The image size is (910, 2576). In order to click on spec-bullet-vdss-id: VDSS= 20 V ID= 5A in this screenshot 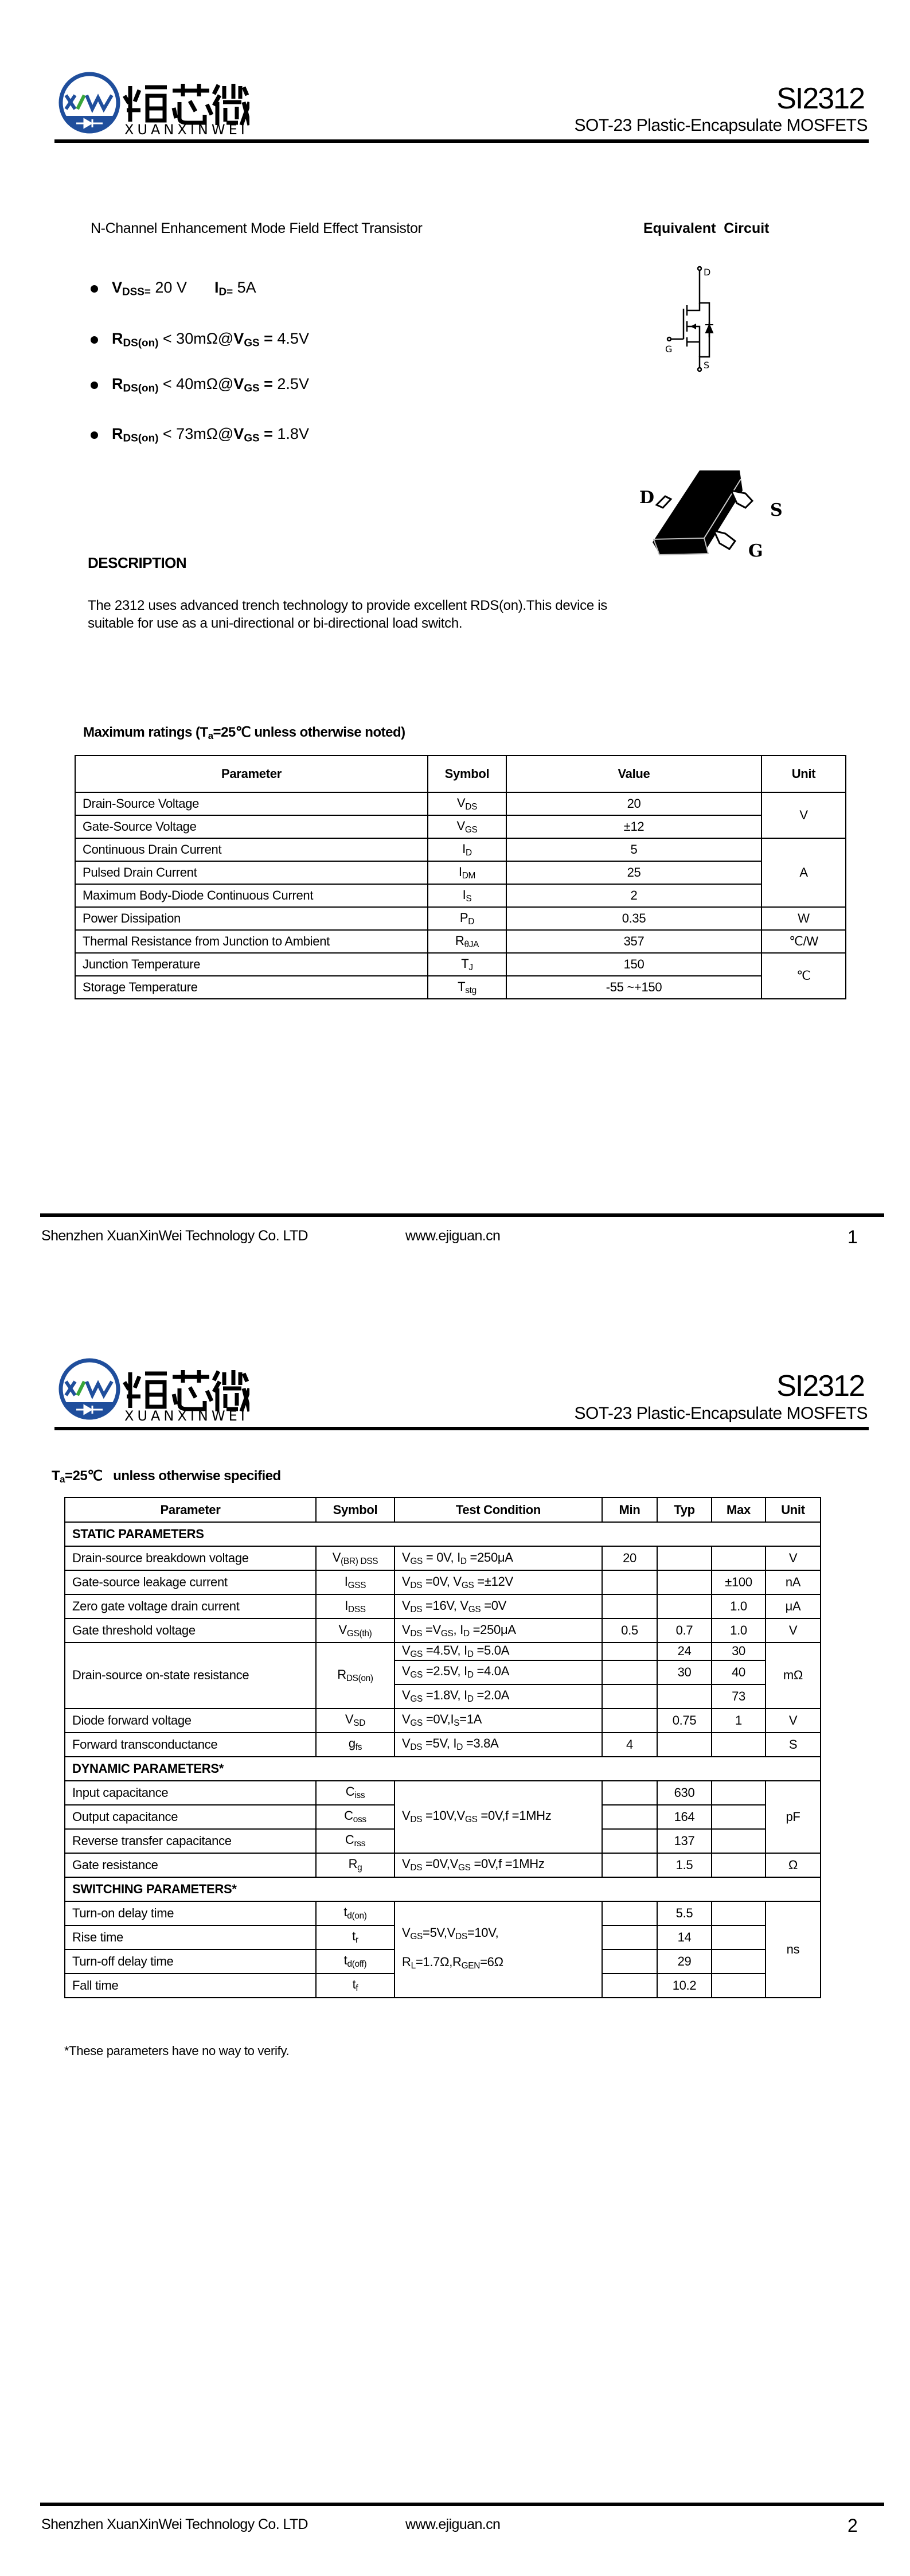, I will do `click(173, 289)`.